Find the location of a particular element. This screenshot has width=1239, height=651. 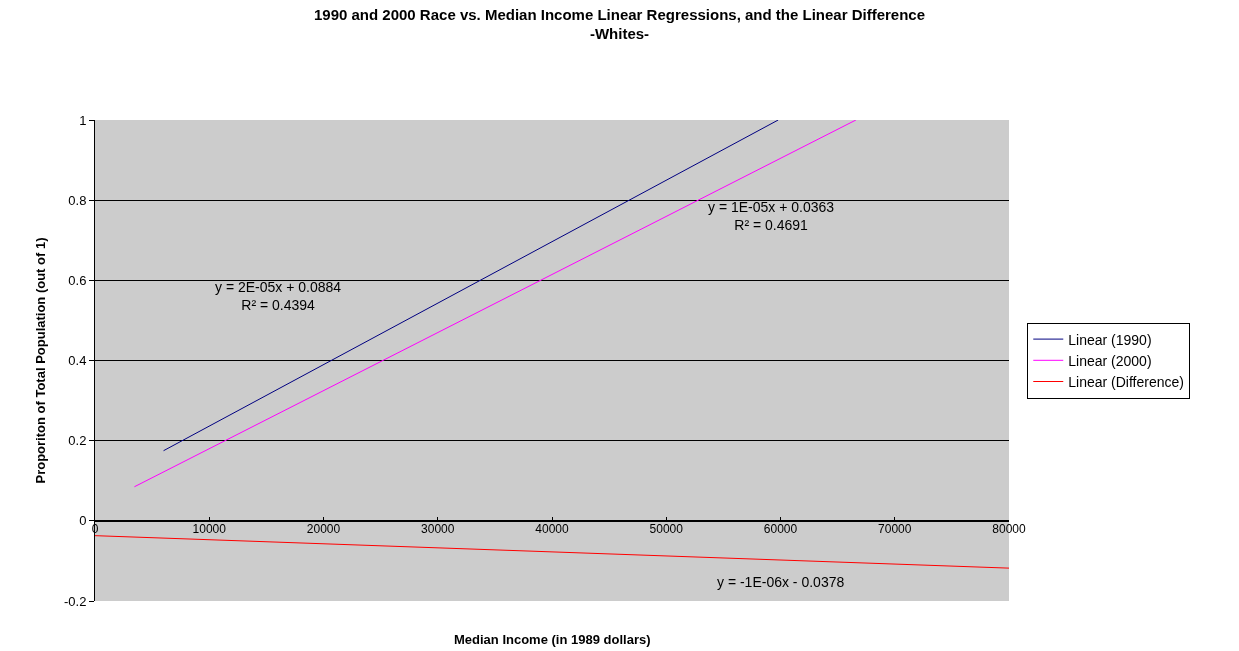

legend-label: Linear (1990) is located at coordinates (1110, 339).